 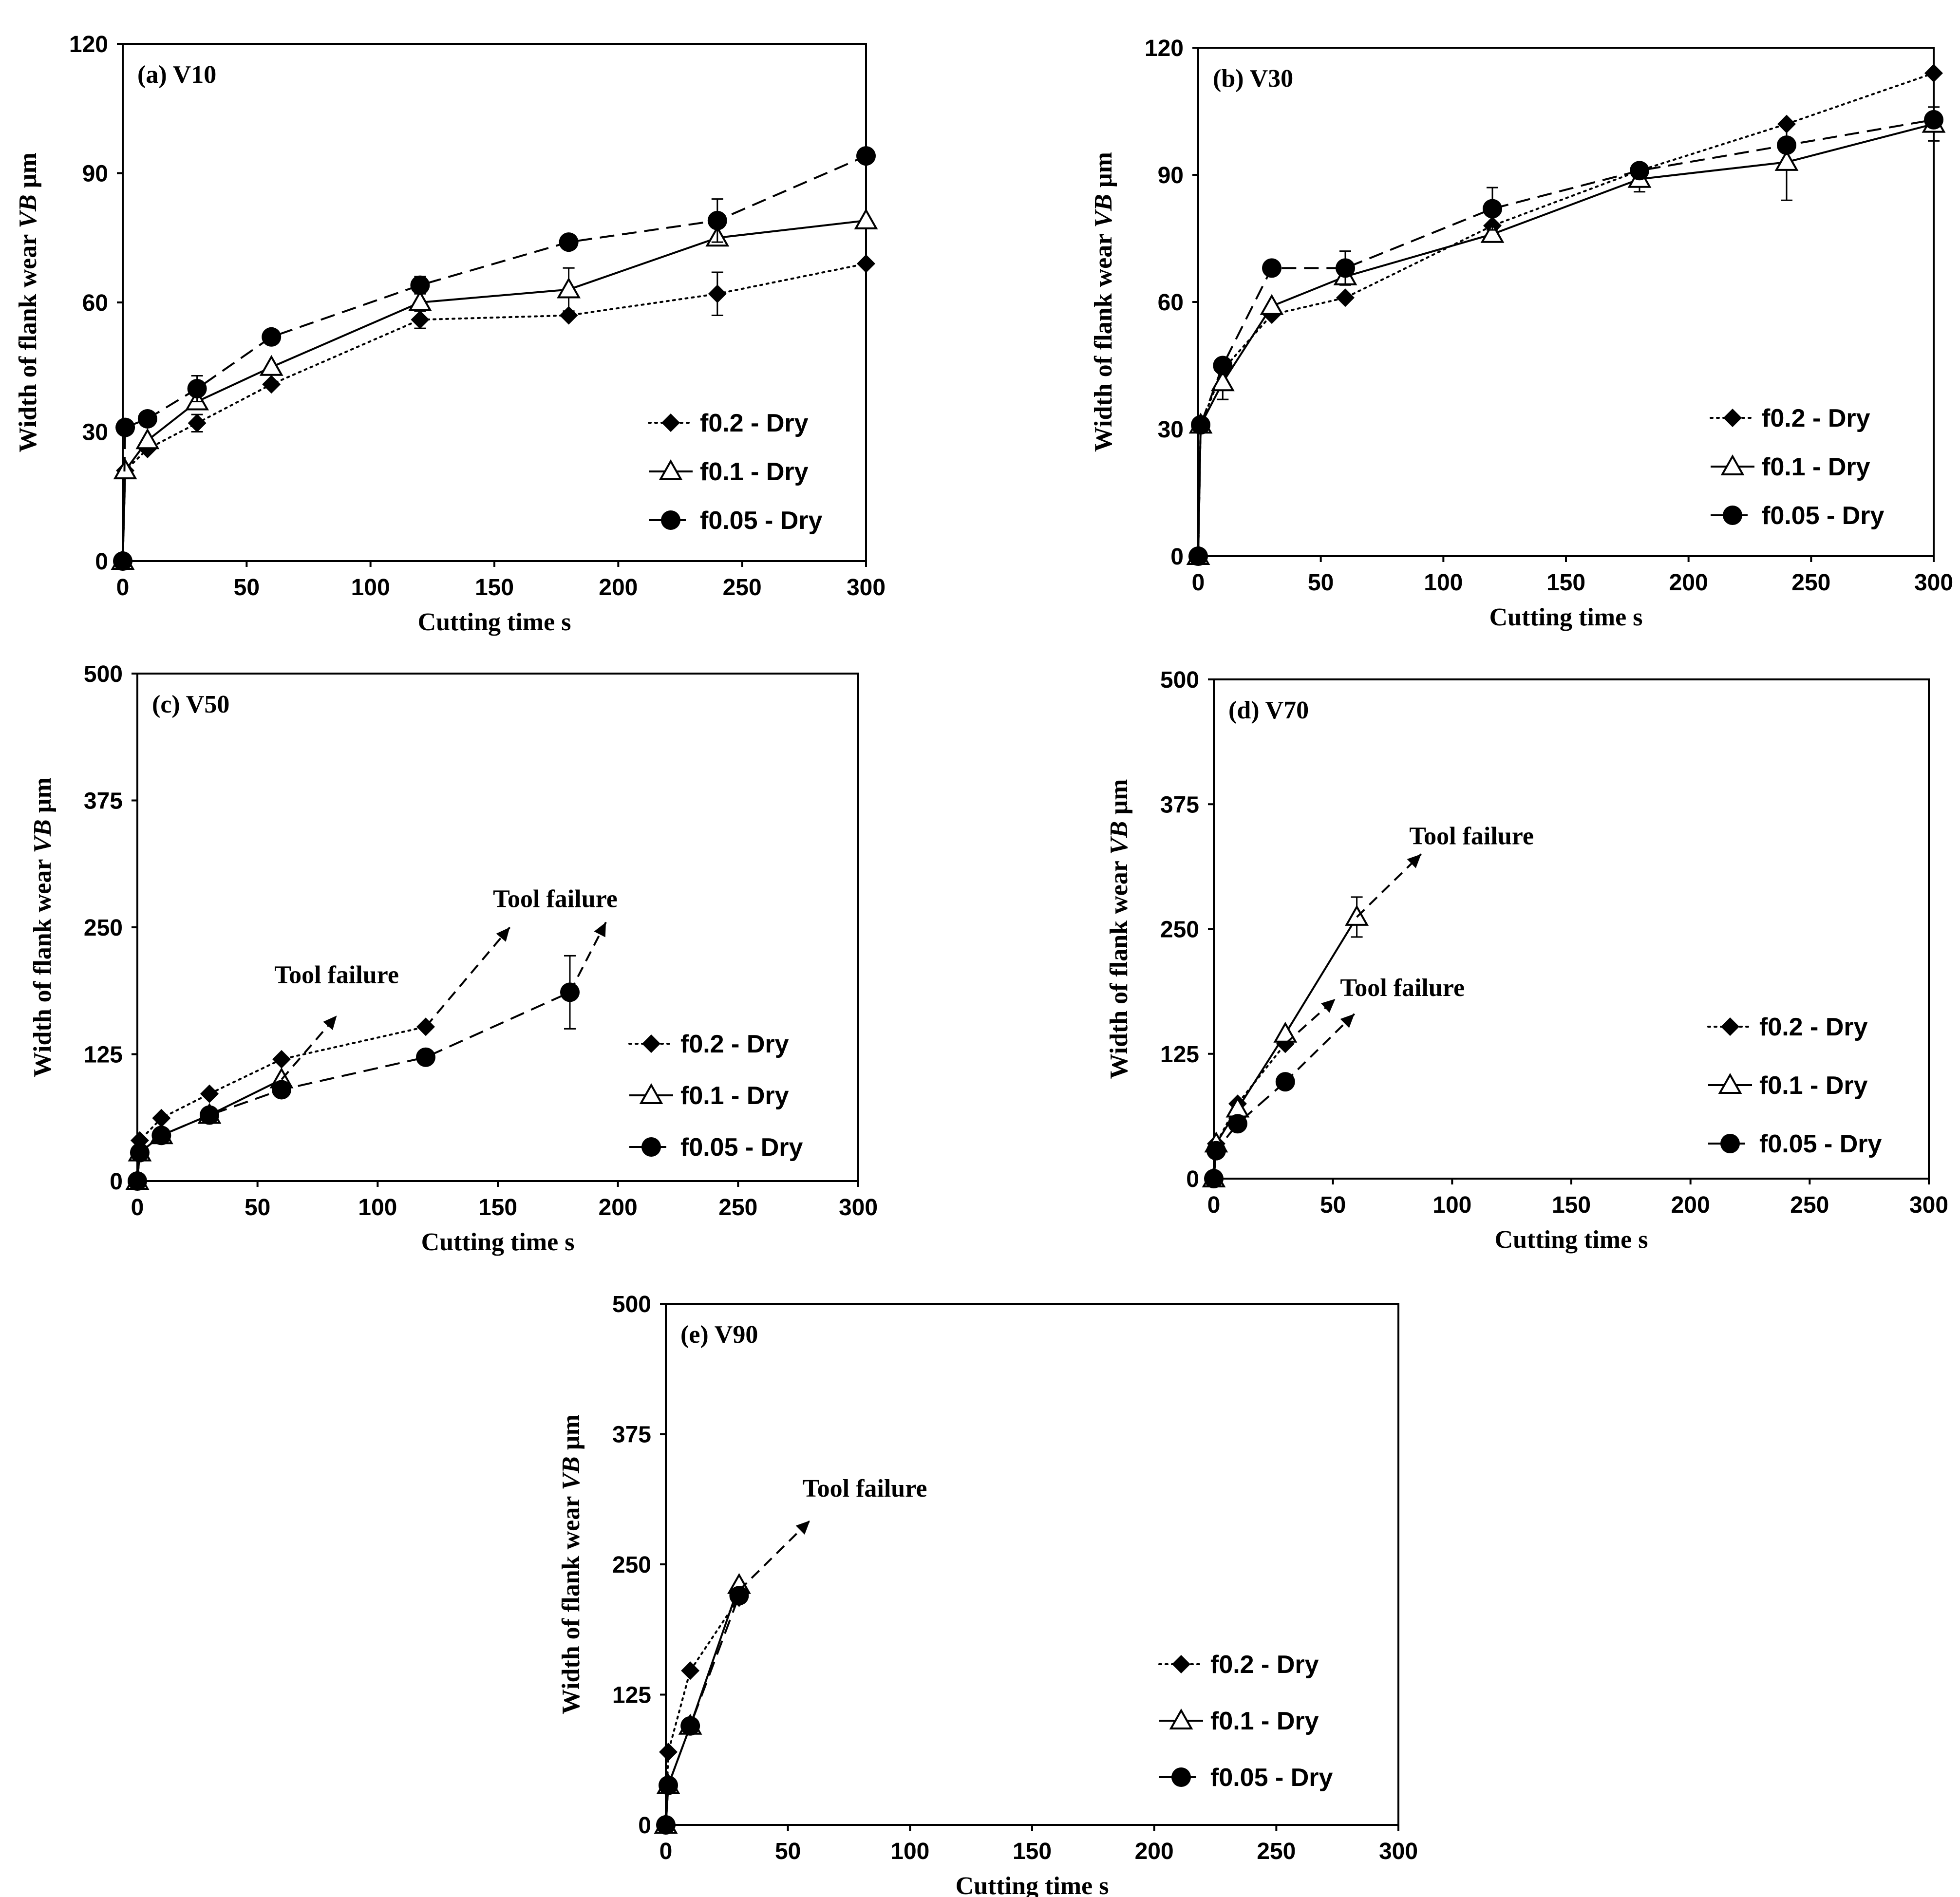 What do you see at coordinates (95, 174) in the screenshot?
I see `y-tick-label: 90` at bounding box center [95, 174].